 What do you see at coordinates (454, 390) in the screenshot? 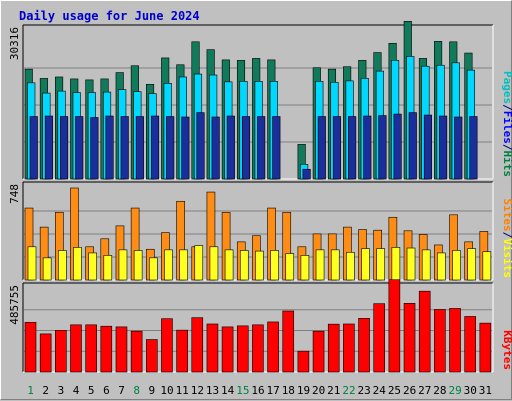
I see `day-label-29: 29` at bounding box center [454, 390].